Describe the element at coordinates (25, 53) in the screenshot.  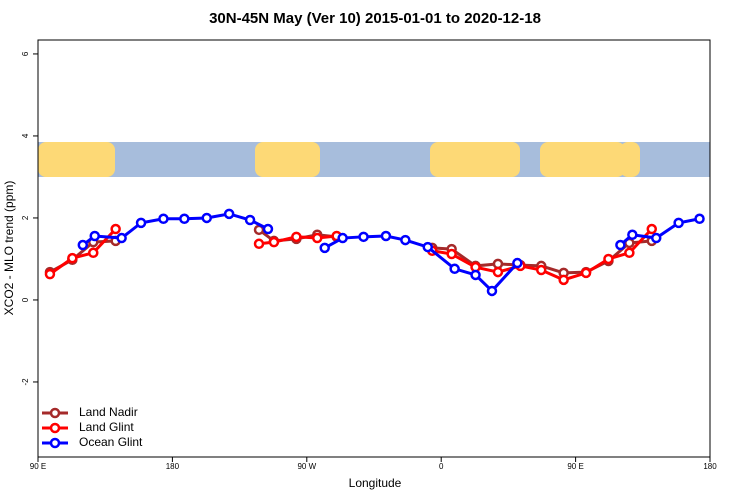
I see `y-tick-label: 6` at that location.